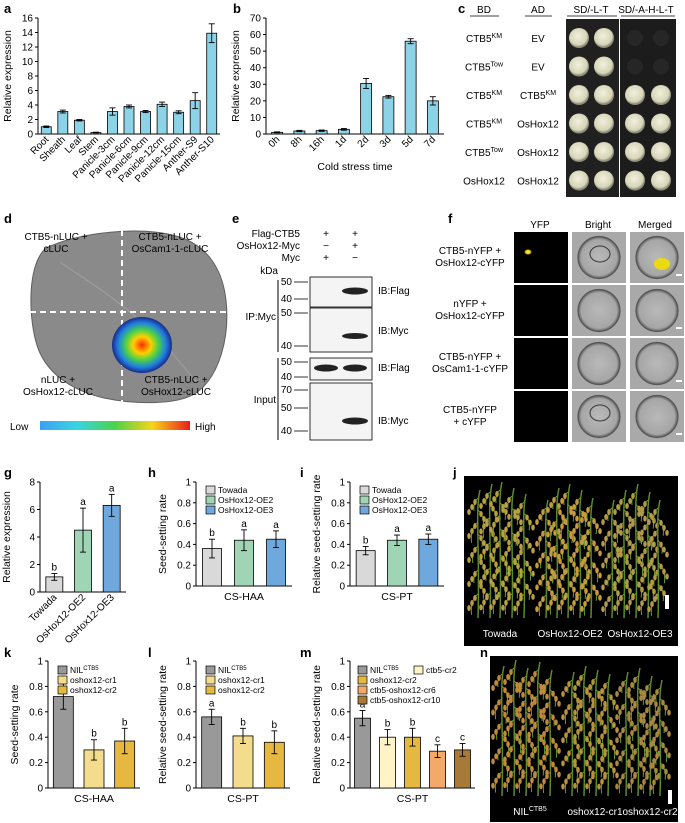 This screenshot has height=823, width=685. What do you see at coordinates (405, 700) in the screenshot?
I see `chart-m-legend-label: ctb5-oshox12-cr10` at bounding box center [405, 700].